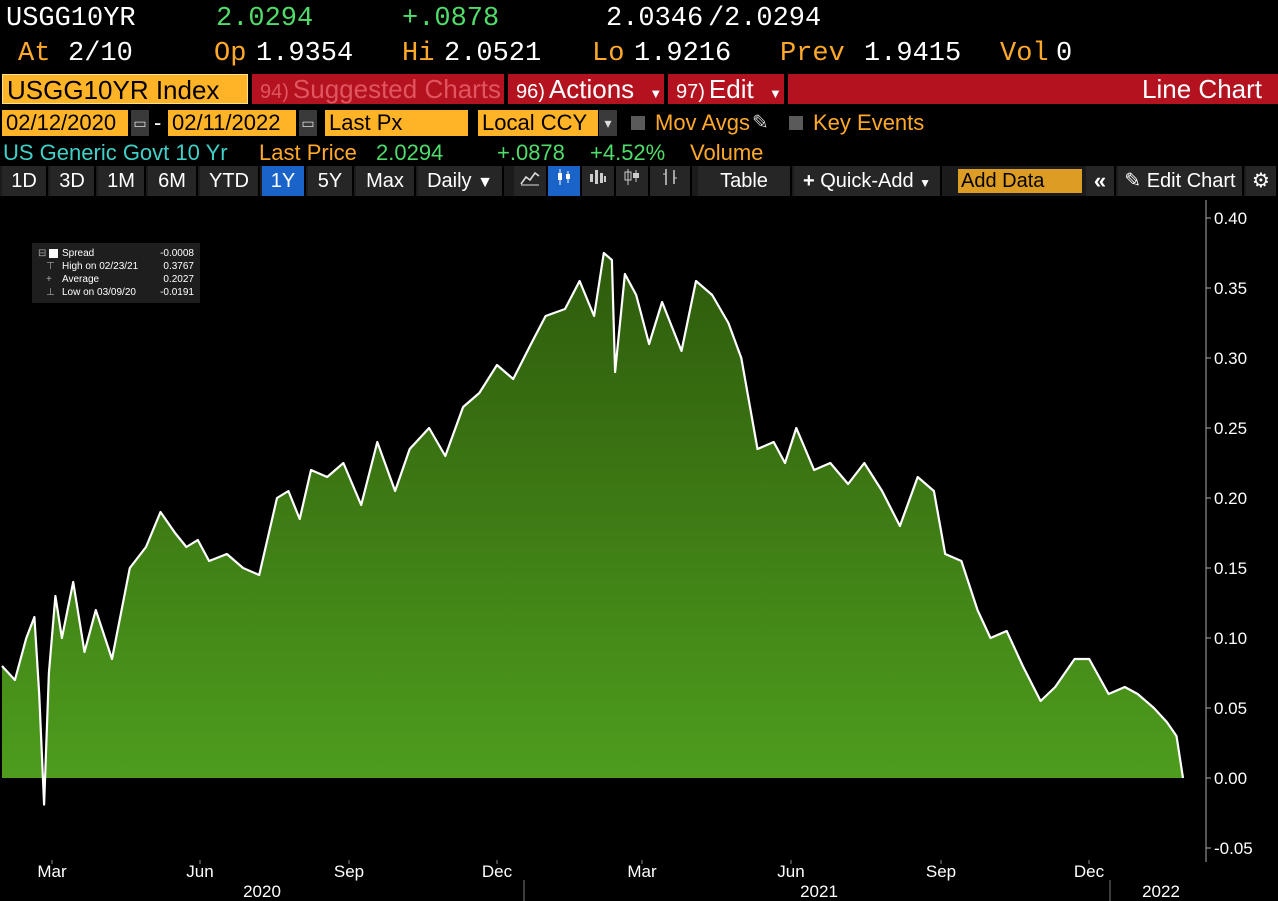  I want to click on legend-low-value: -0.0191, so click(177, 292).